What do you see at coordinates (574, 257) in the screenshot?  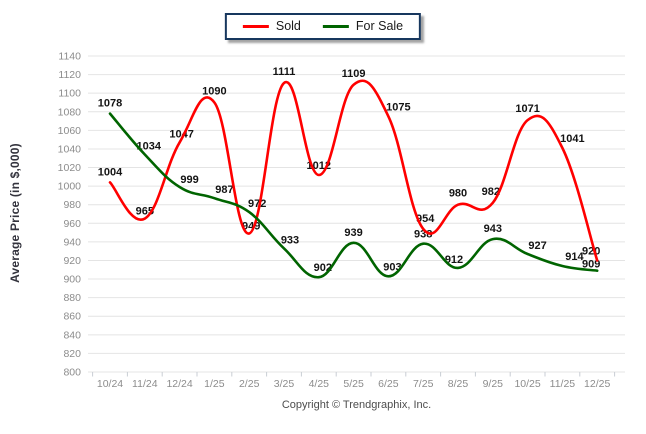 I see `data-label: 914` at bounding box center [574, 257].